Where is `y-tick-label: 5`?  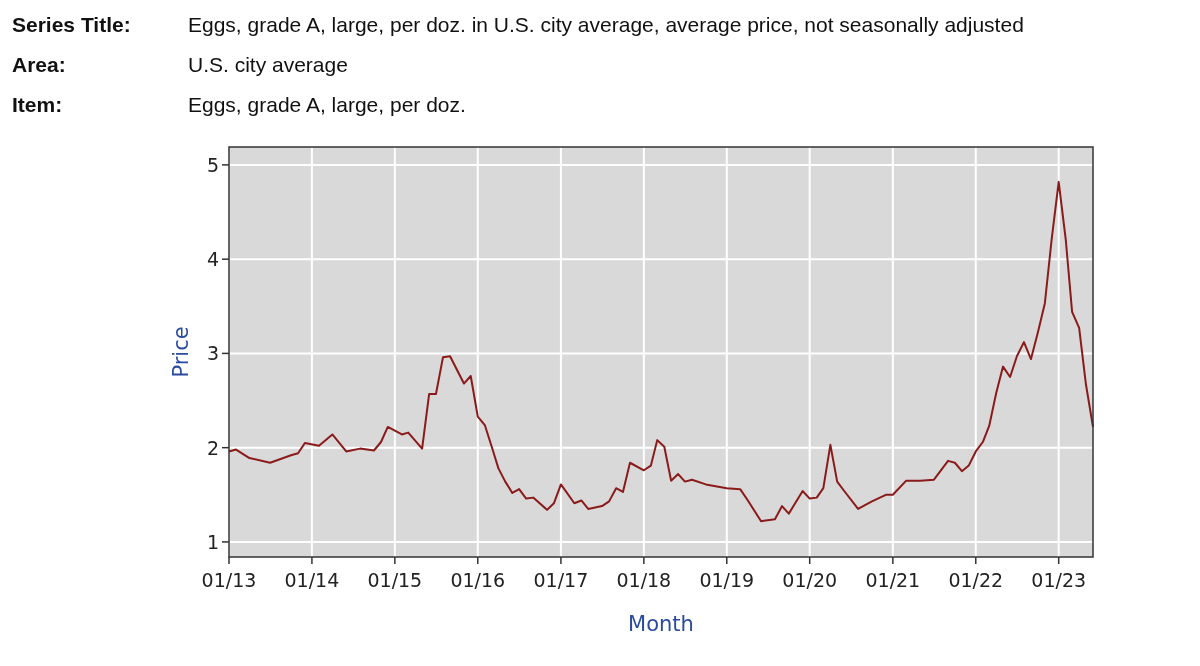
y-tick-label: 5 is located at coordinates (212, 164).